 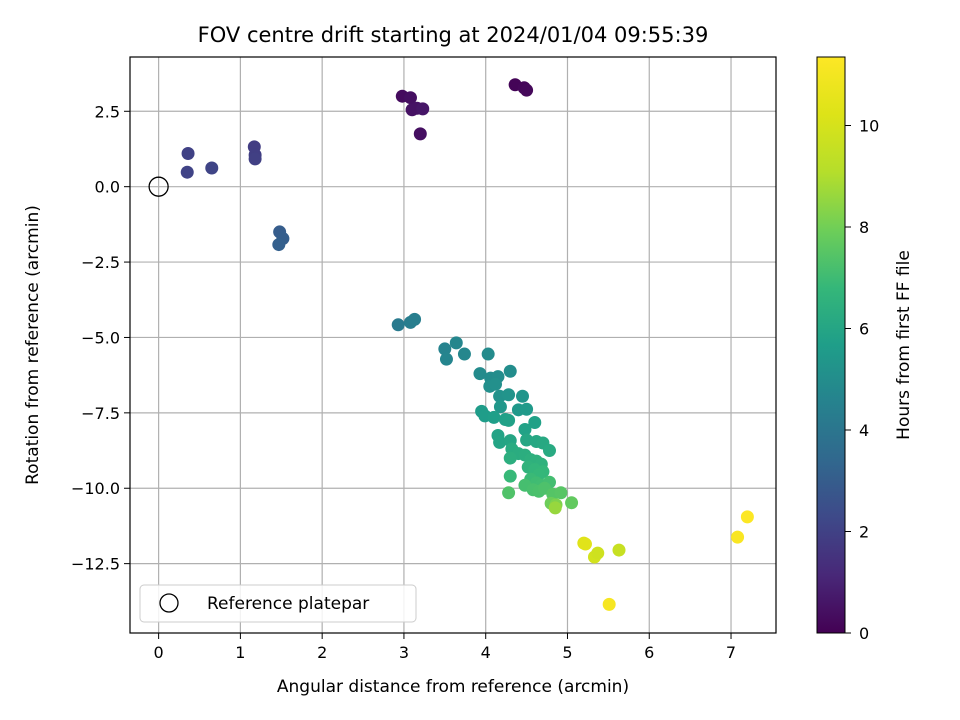 What do you see at coordinates (169, 603) in the screenshot?
I see `legend-reference-marker` at bounding box center [169, 603].